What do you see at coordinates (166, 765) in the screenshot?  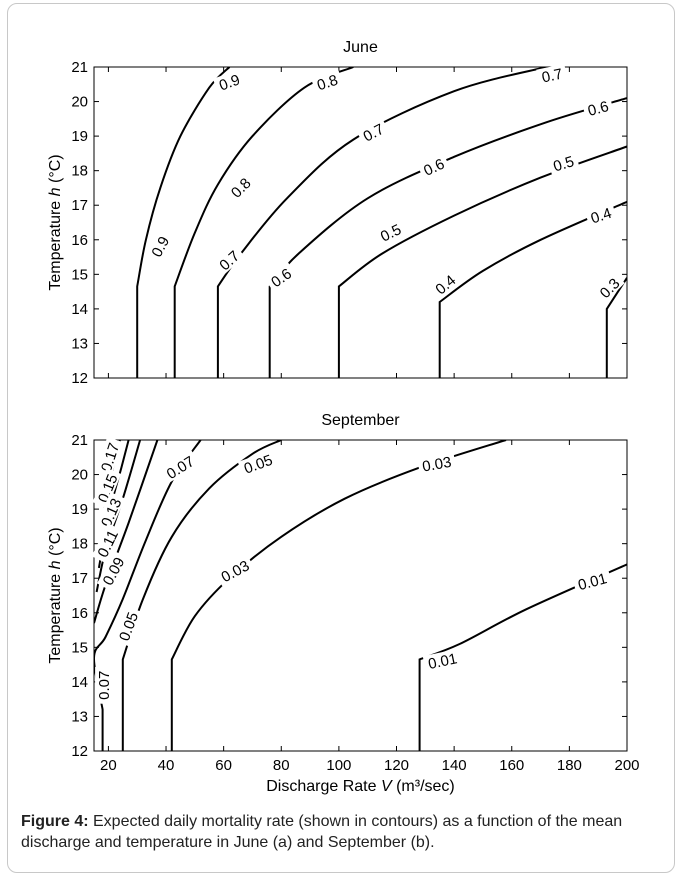 I see `x-tick-label: 40` at bounding box center [166, 765].